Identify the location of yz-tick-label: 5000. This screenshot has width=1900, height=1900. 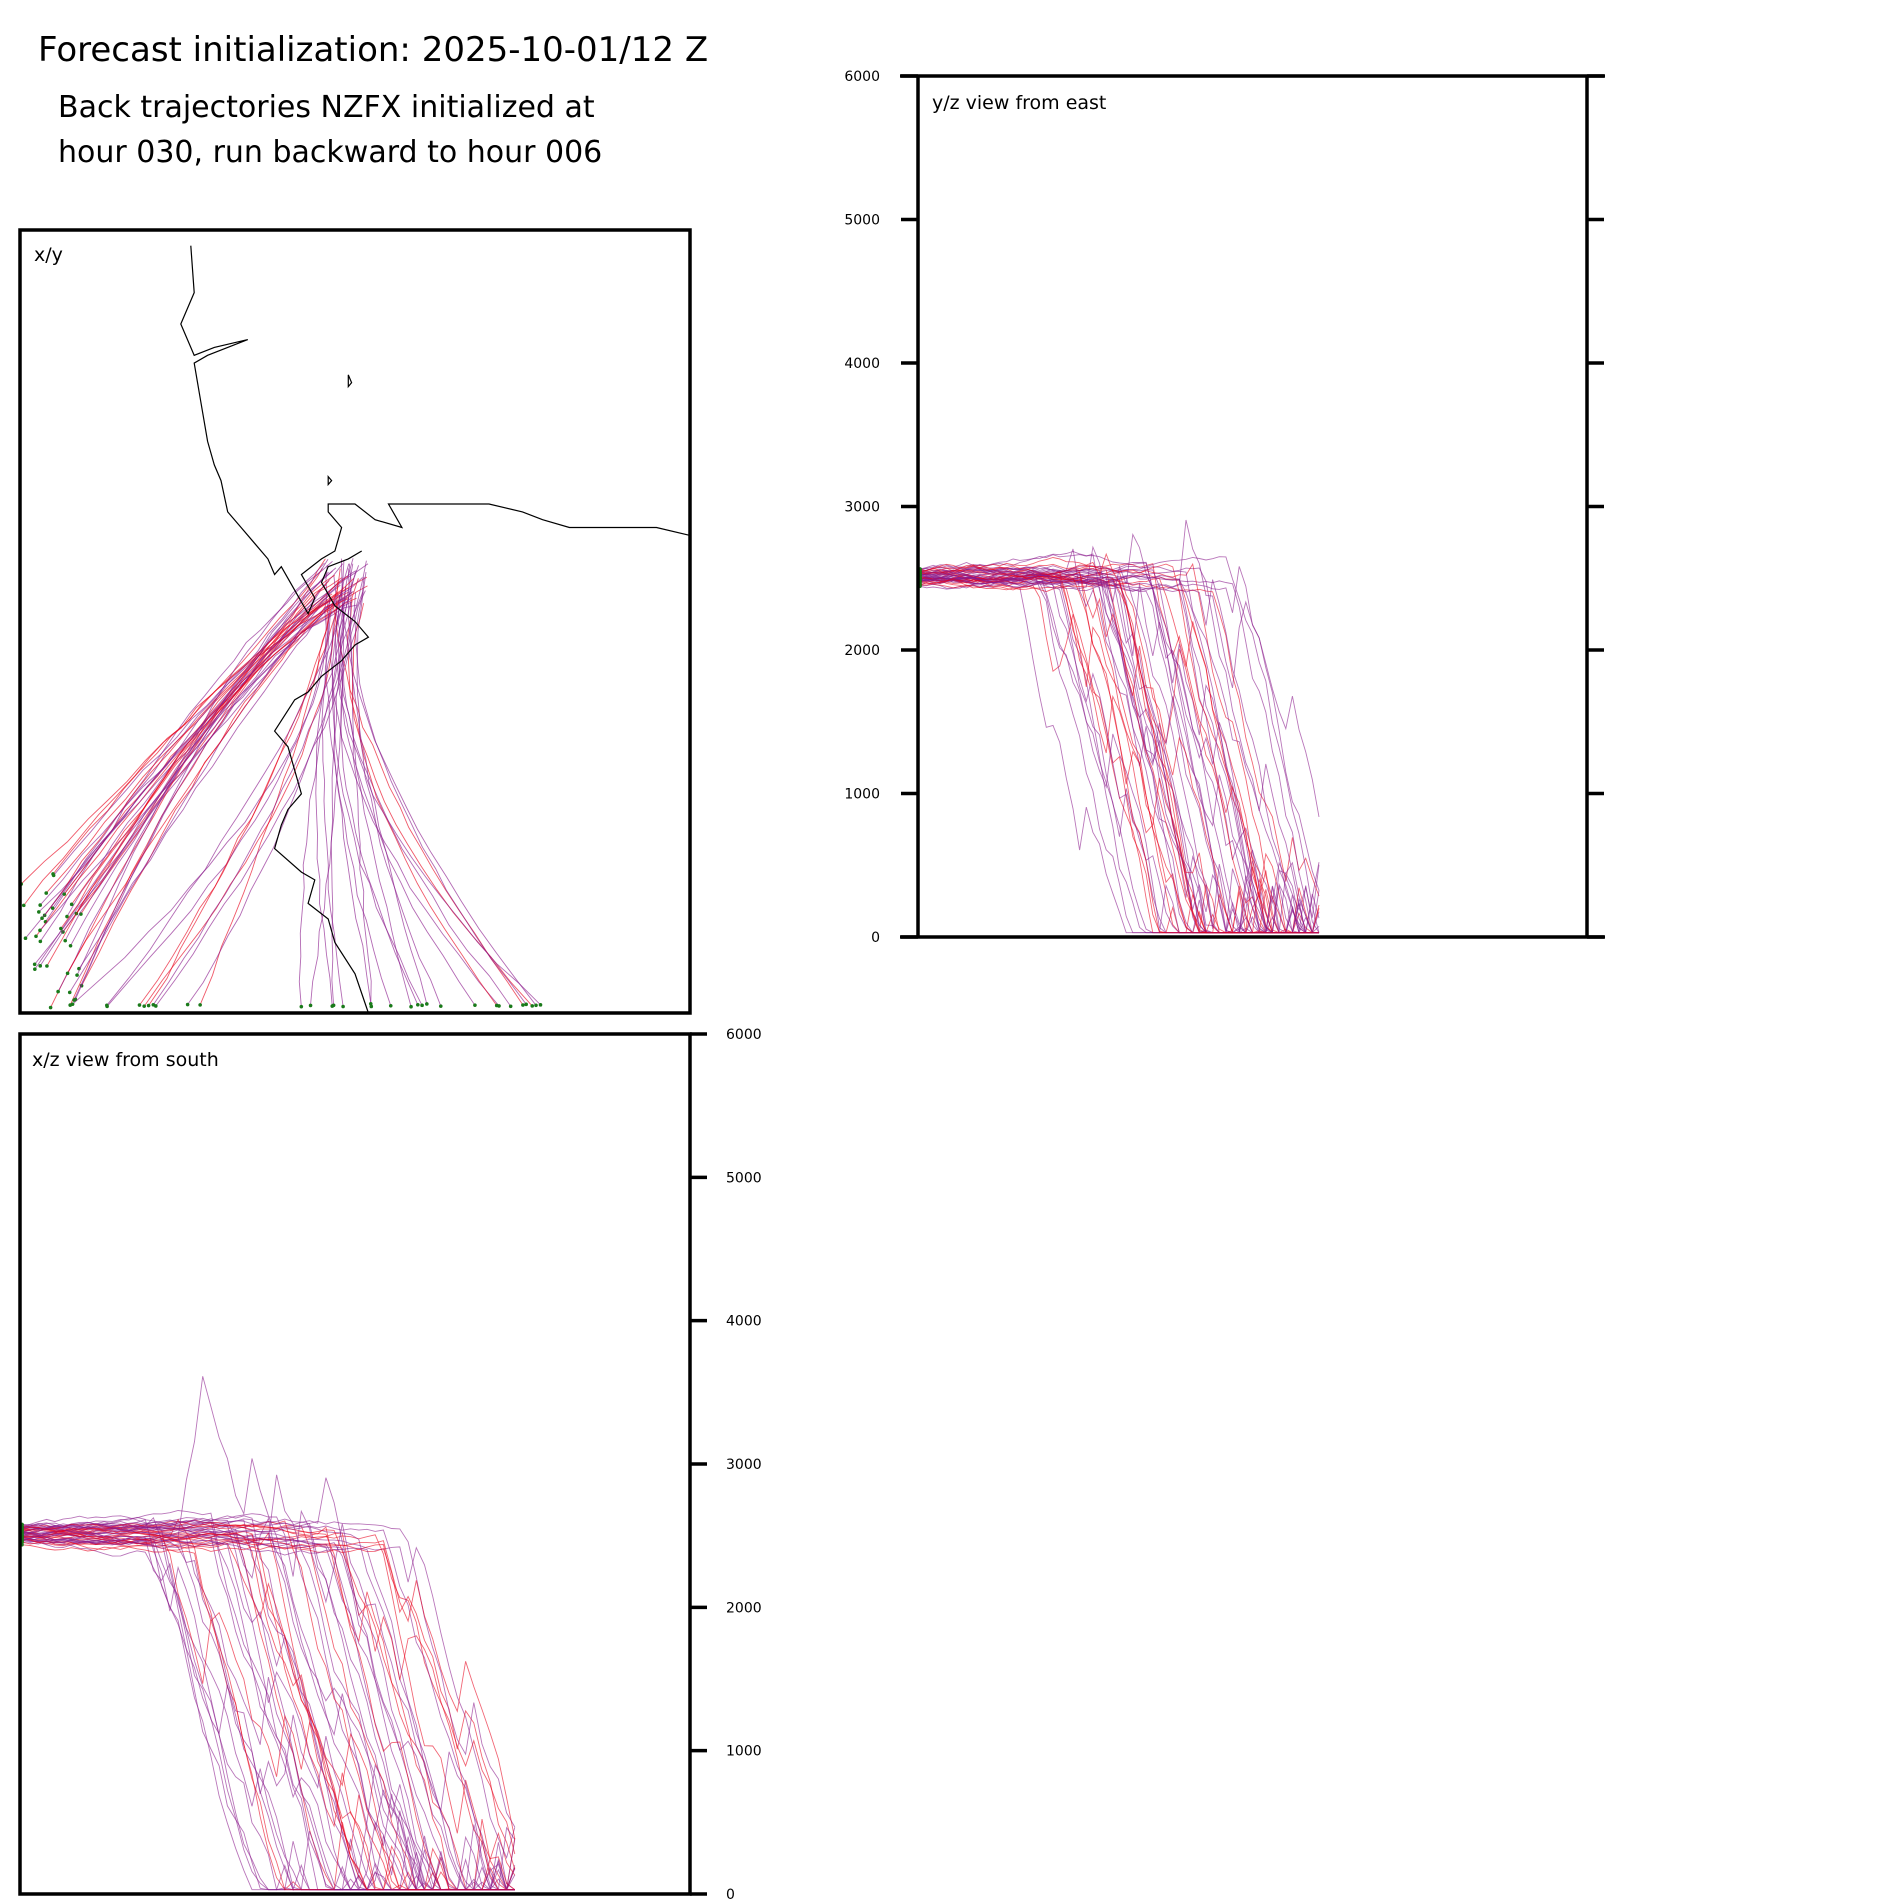
(862, 221).